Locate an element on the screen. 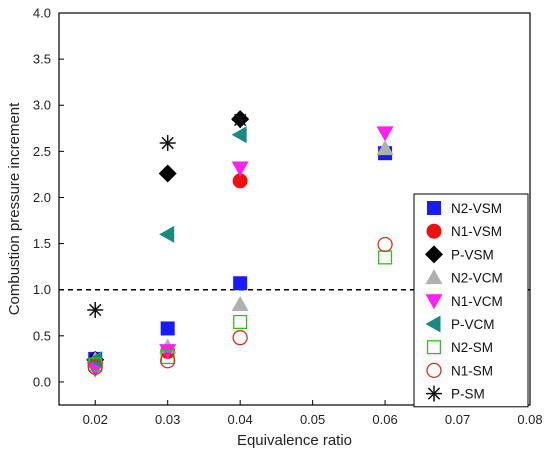 This screenshot has width=550, height=458. legend-label: P-VSM is located at coordinates (472, 254).